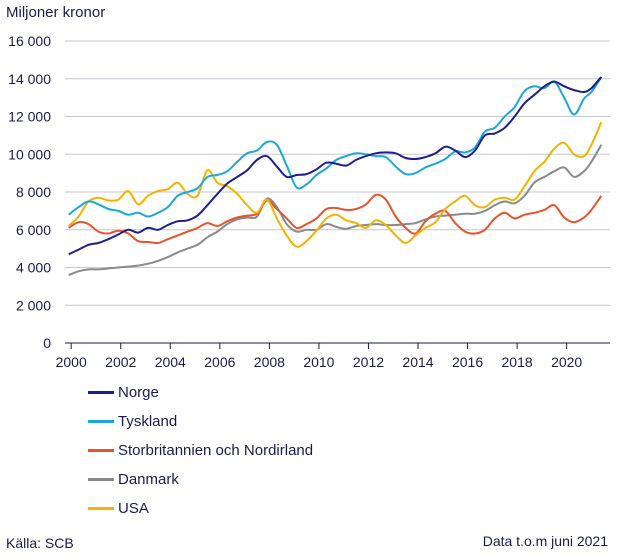  I want to click on legend-item-norge: Norge, so click(200, 392).